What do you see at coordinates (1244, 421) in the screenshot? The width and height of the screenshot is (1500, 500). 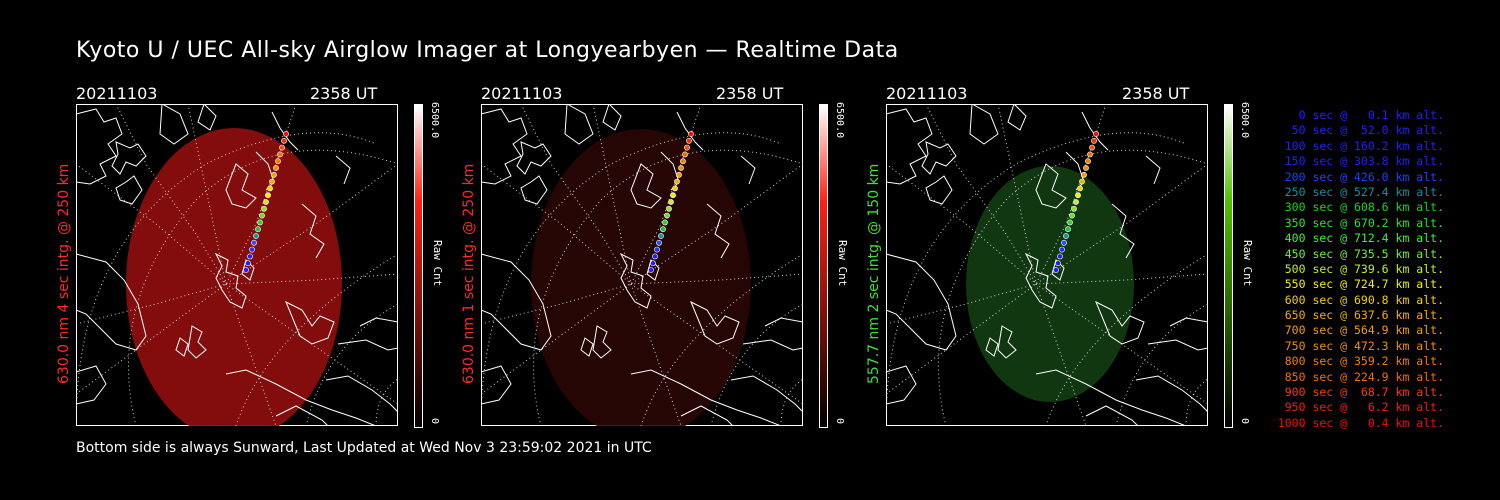 I see `panel-3-colorbar-min: 0` at bounding box center [1244, 421].